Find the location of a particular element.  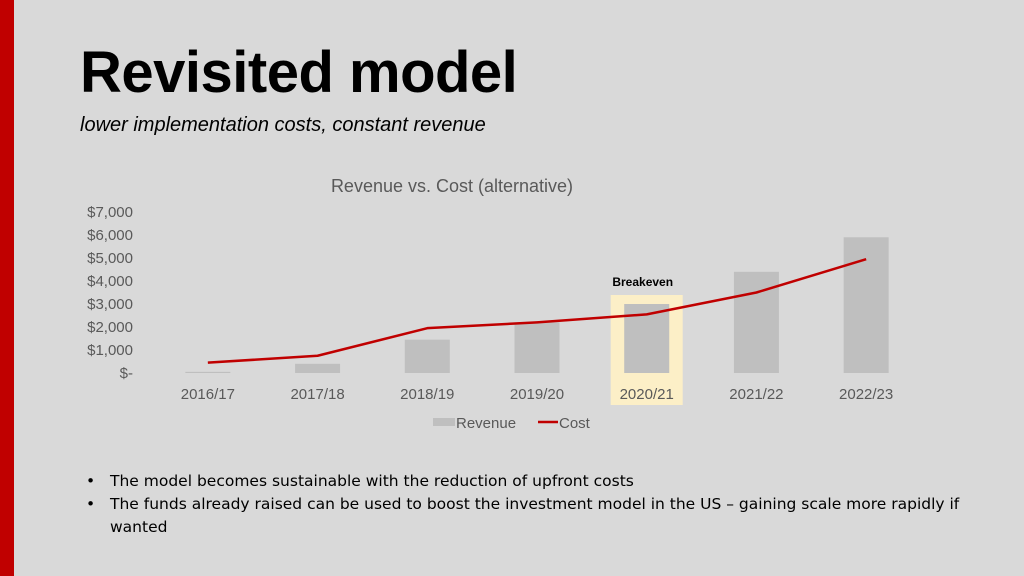

x-tick-label: 2019/20 is located at coordinates (537, 394).